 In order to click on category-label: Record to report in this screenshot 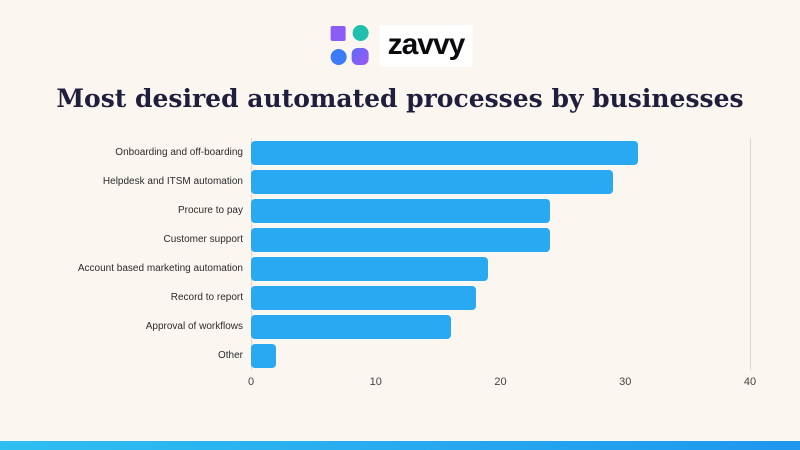, I will do `click(206, 297)`.